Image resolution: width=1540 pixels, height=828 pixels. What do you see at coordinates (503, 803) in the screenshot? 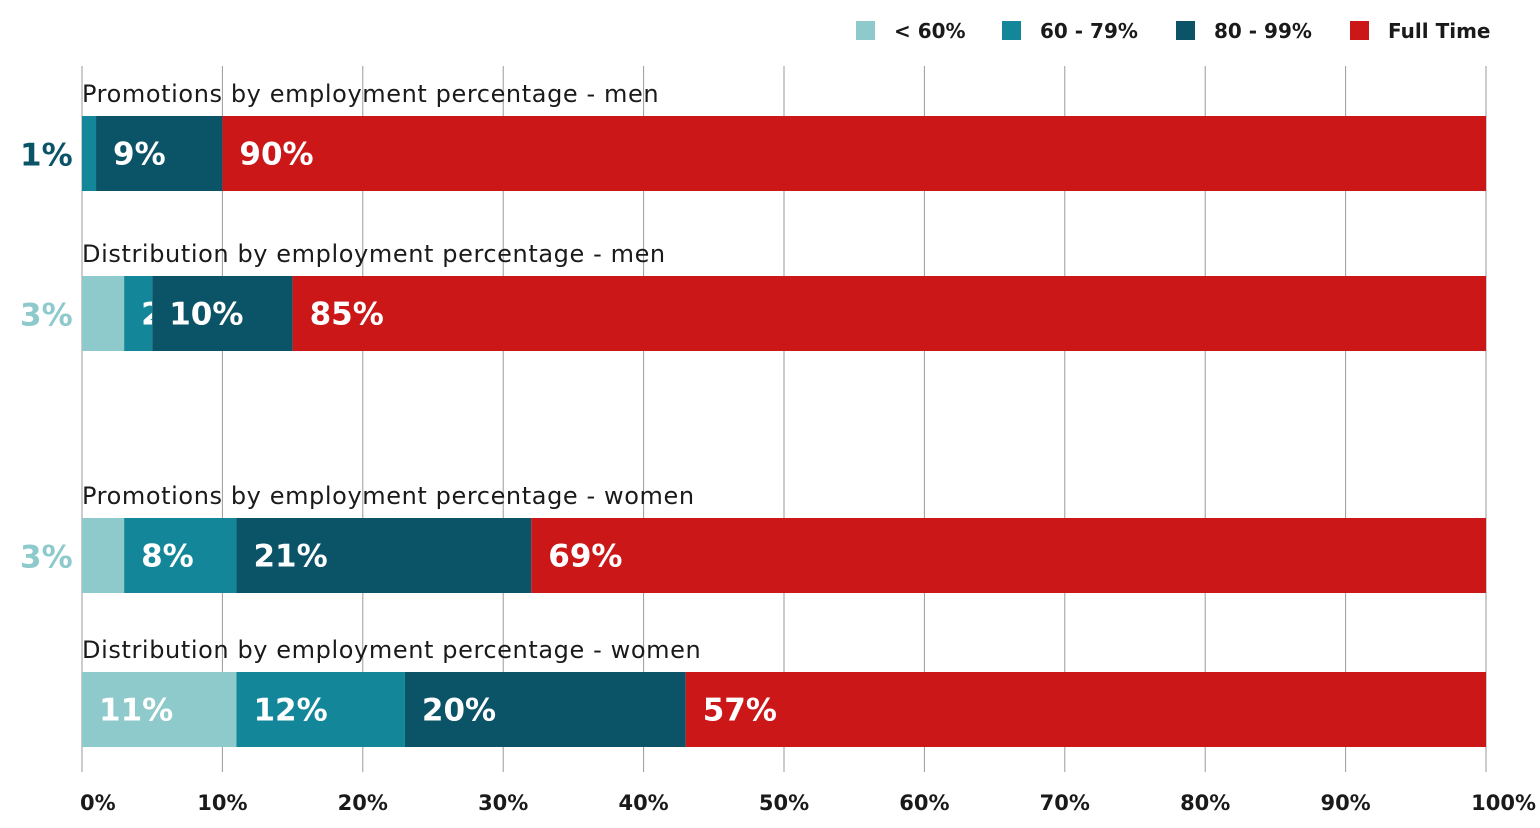
I see `x-tick-label: 30%` at bounding box center [503, 803].